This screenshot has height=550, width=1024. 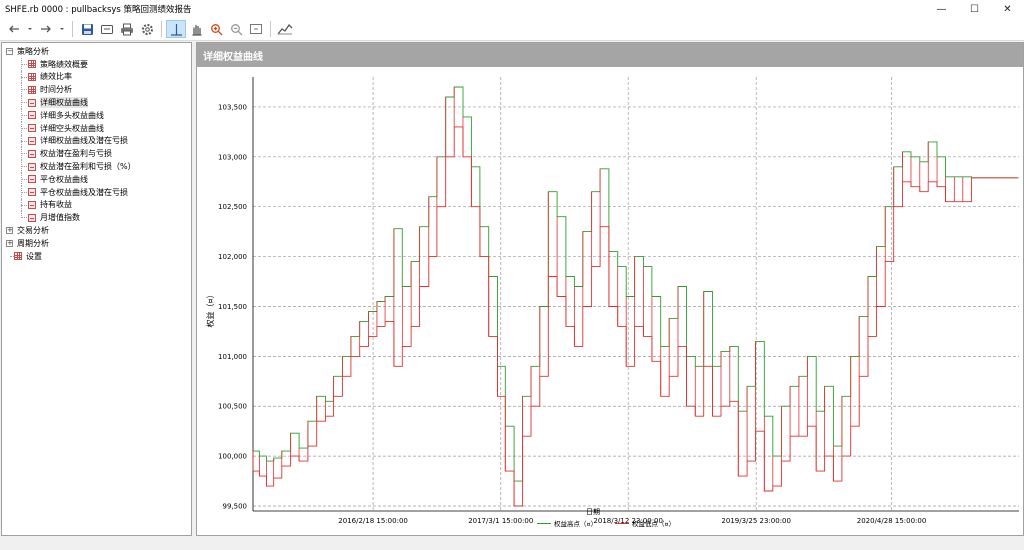 What do you see at coordinates (84, 141) in the screenshot?
I see `tree-item-label: 详细权益曲线及潜在亏损` at bounding box center [84, 141].